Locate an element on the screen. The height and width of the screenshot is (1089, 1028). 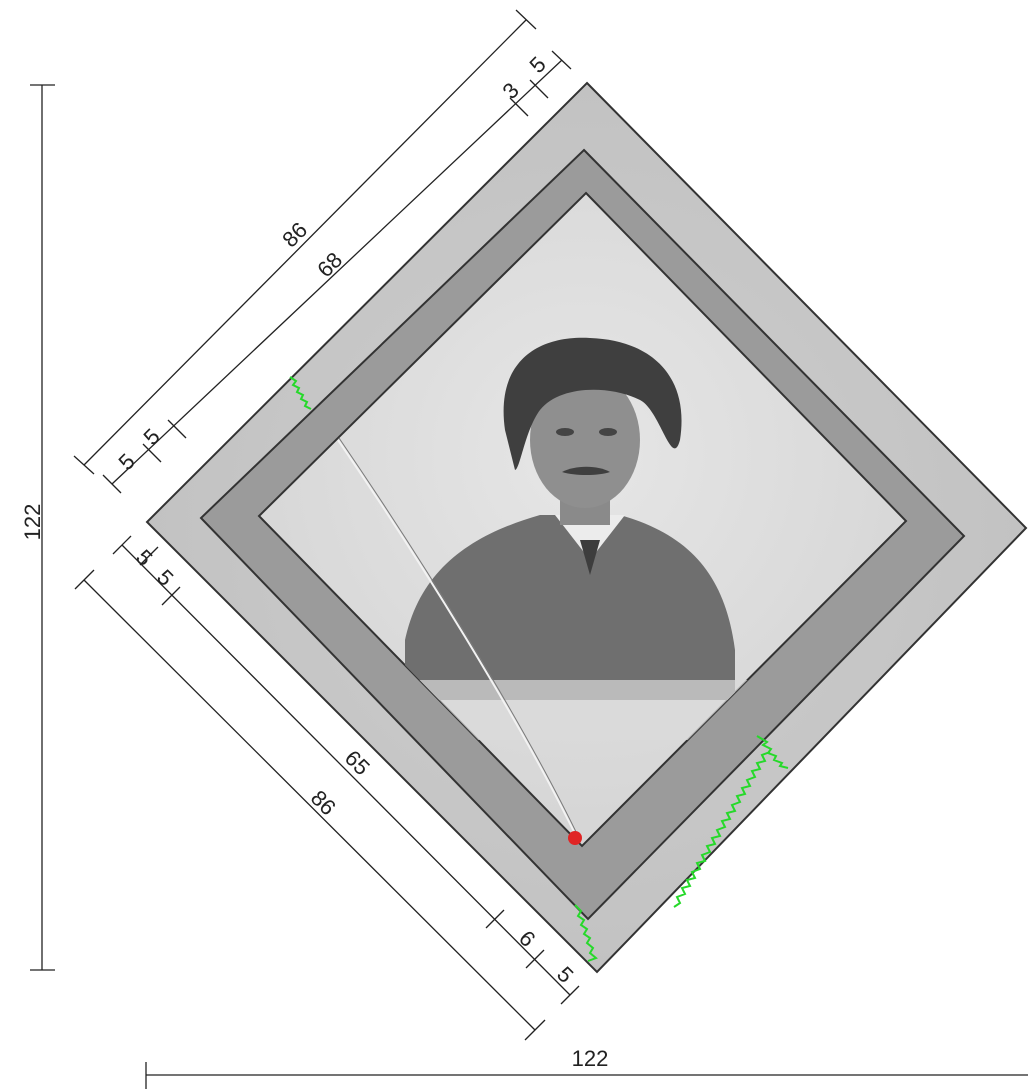
label-top-left-margin-b: 5 is located at coordinates (152, 437).